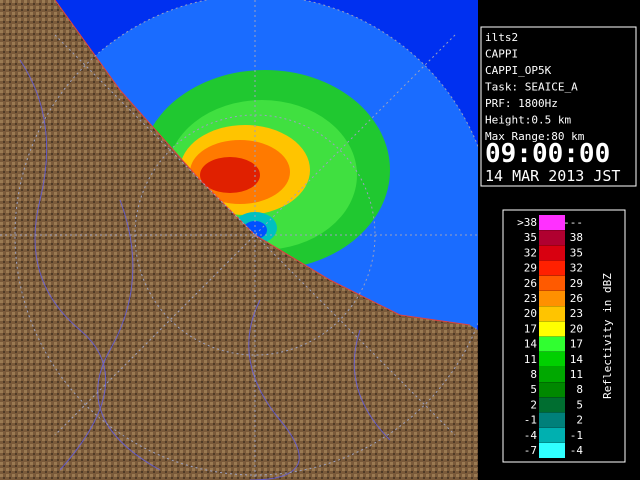  What do you see at coordinates (535, 136) in the screenshot?
I see `info-line: Max Range:80 km` at bounding box center [535, 136].